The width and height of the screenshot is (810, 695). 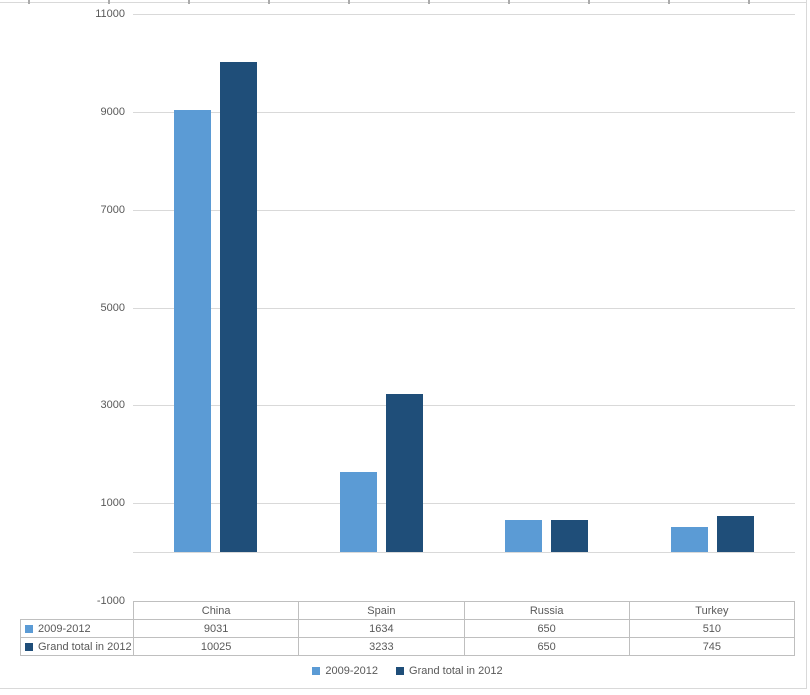 I want to click on table-value-cell: 10025, so click(x=216, y=646).